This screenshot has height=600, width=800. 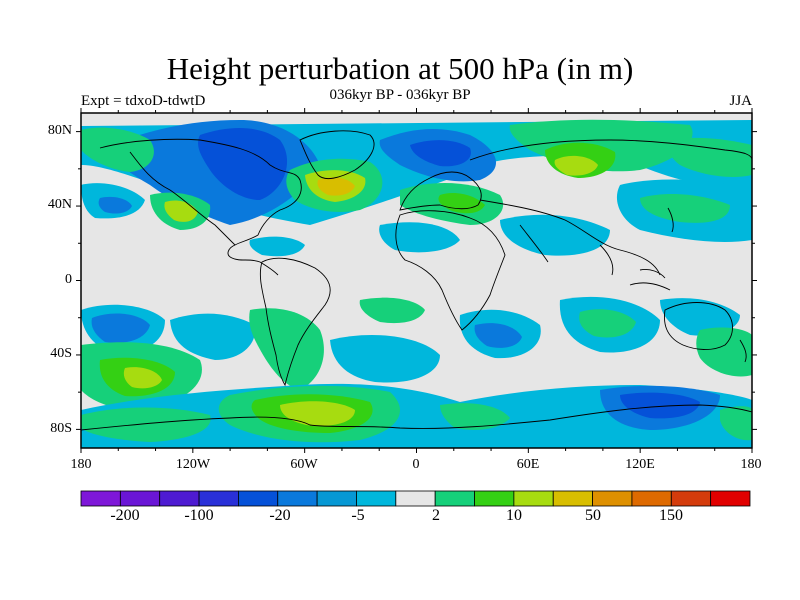 What do you see at coordinates (199, 515) in the screenshot?
I see `colorbar-label: -100` at bounding box center [199, 515].